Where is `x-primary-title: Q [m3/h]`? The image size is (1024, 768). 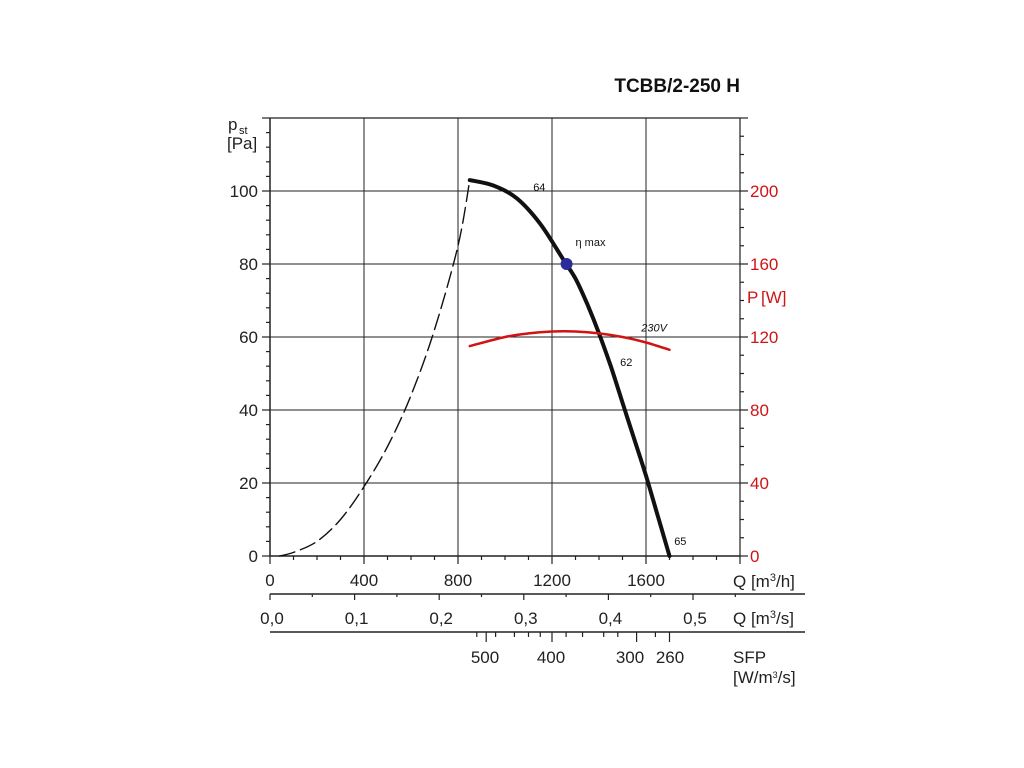
x-primary-title: Q [m3/h] is located at coordinates (764, 581).